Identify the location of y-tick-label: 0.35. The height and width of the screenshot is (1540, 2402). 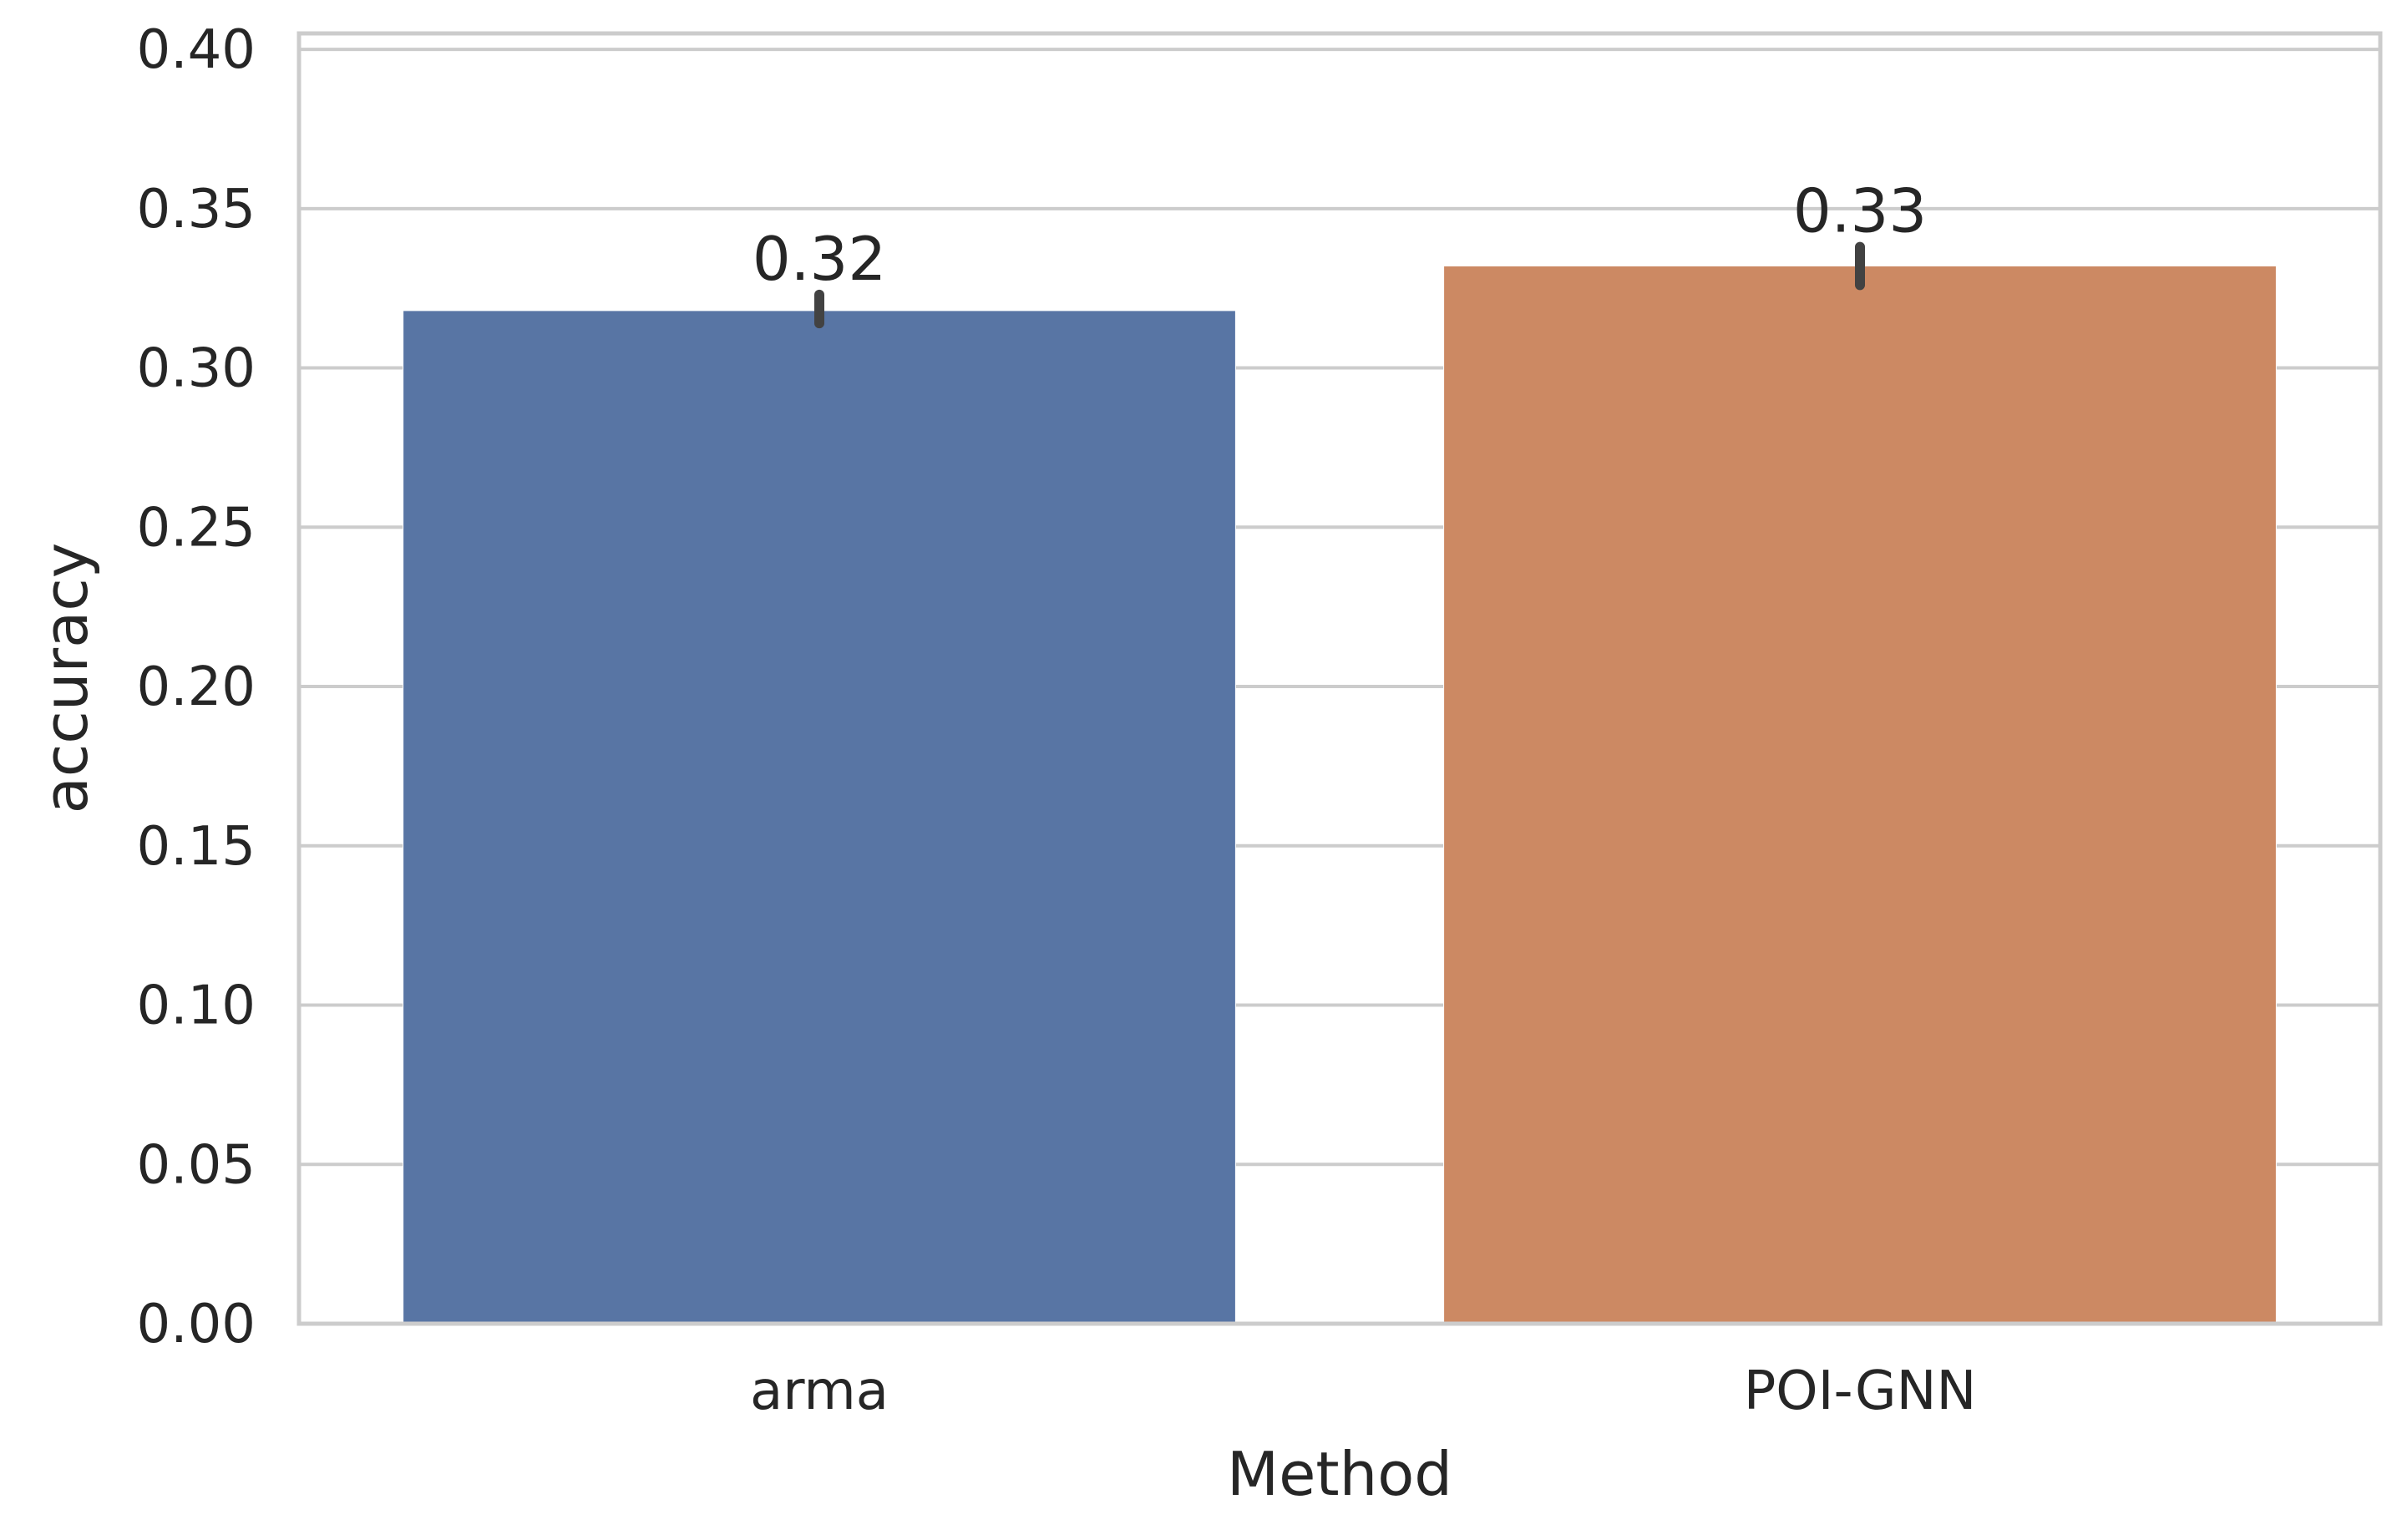
(196, 210).